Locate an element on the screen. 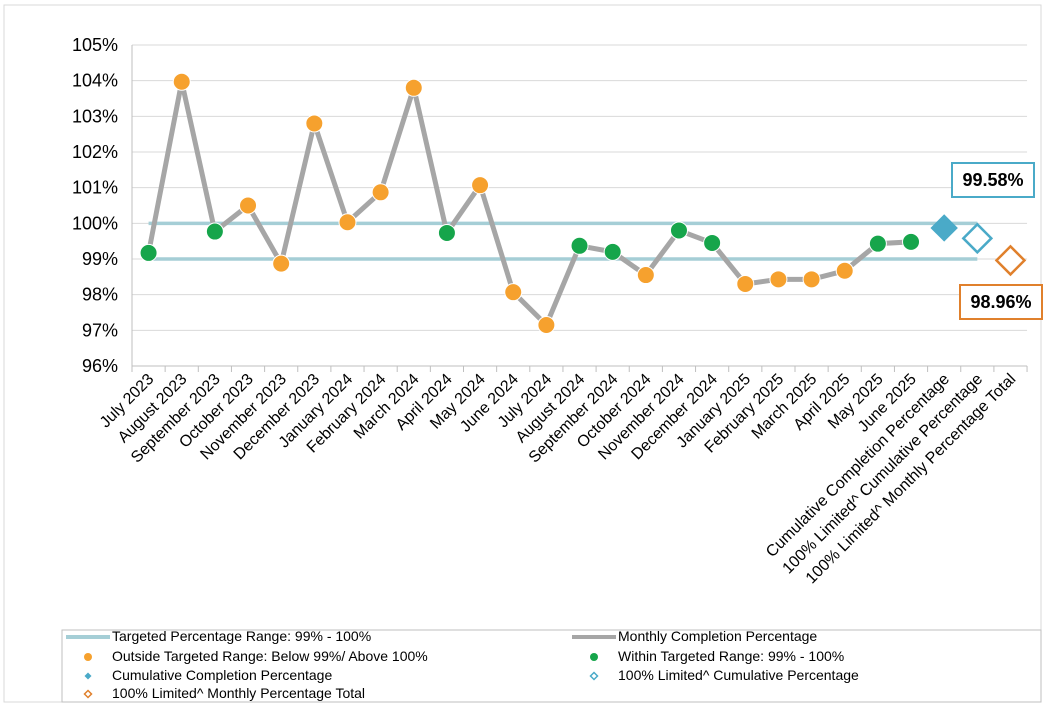  y-tick-label: 100% is located at coordinates (95, 223).